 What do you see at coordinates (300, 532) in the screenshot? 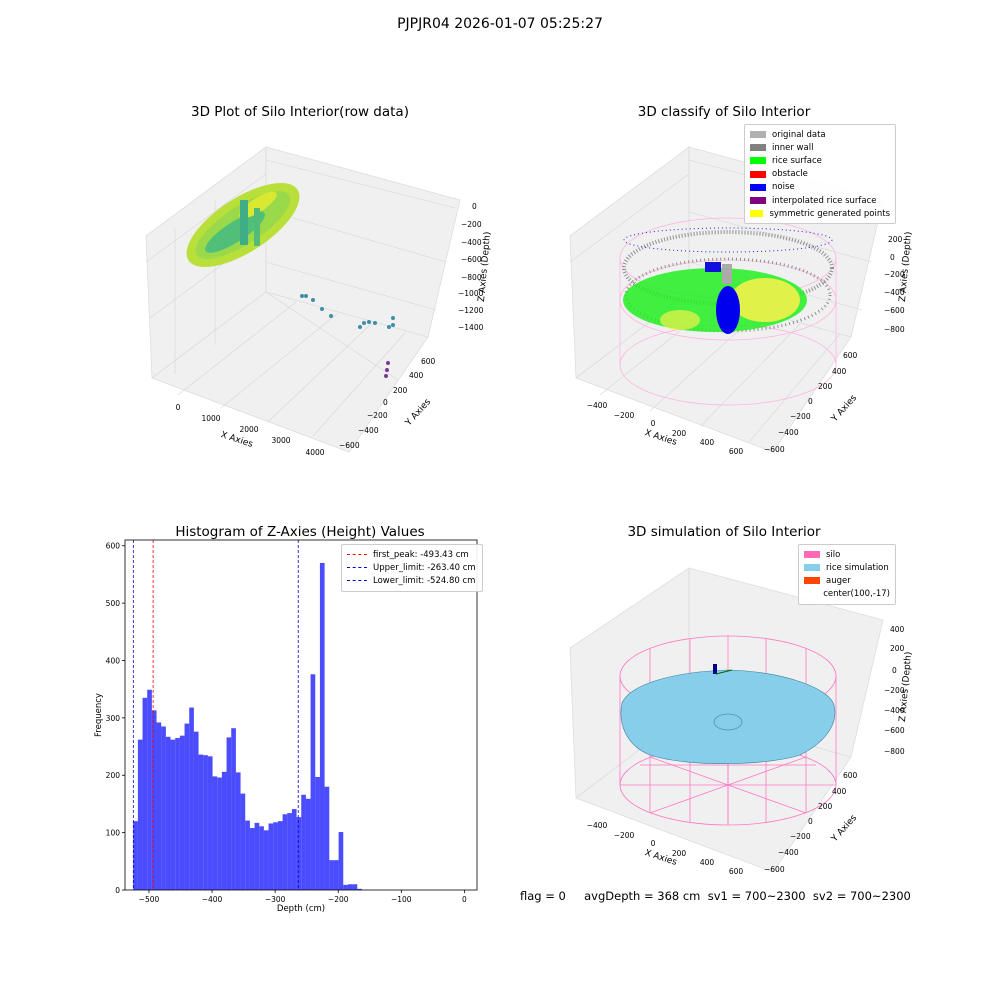
I see `histogram-title: Histogram of Z-Axies (Height) Values` at bounding box center [300, 532].